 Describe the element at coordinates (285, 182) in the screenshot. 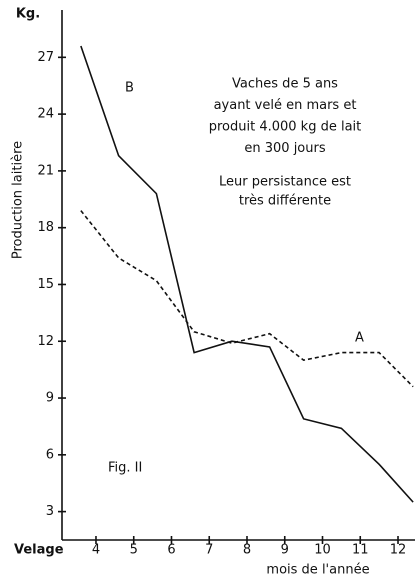

I see `annotation: Leur persistance est` at that location.